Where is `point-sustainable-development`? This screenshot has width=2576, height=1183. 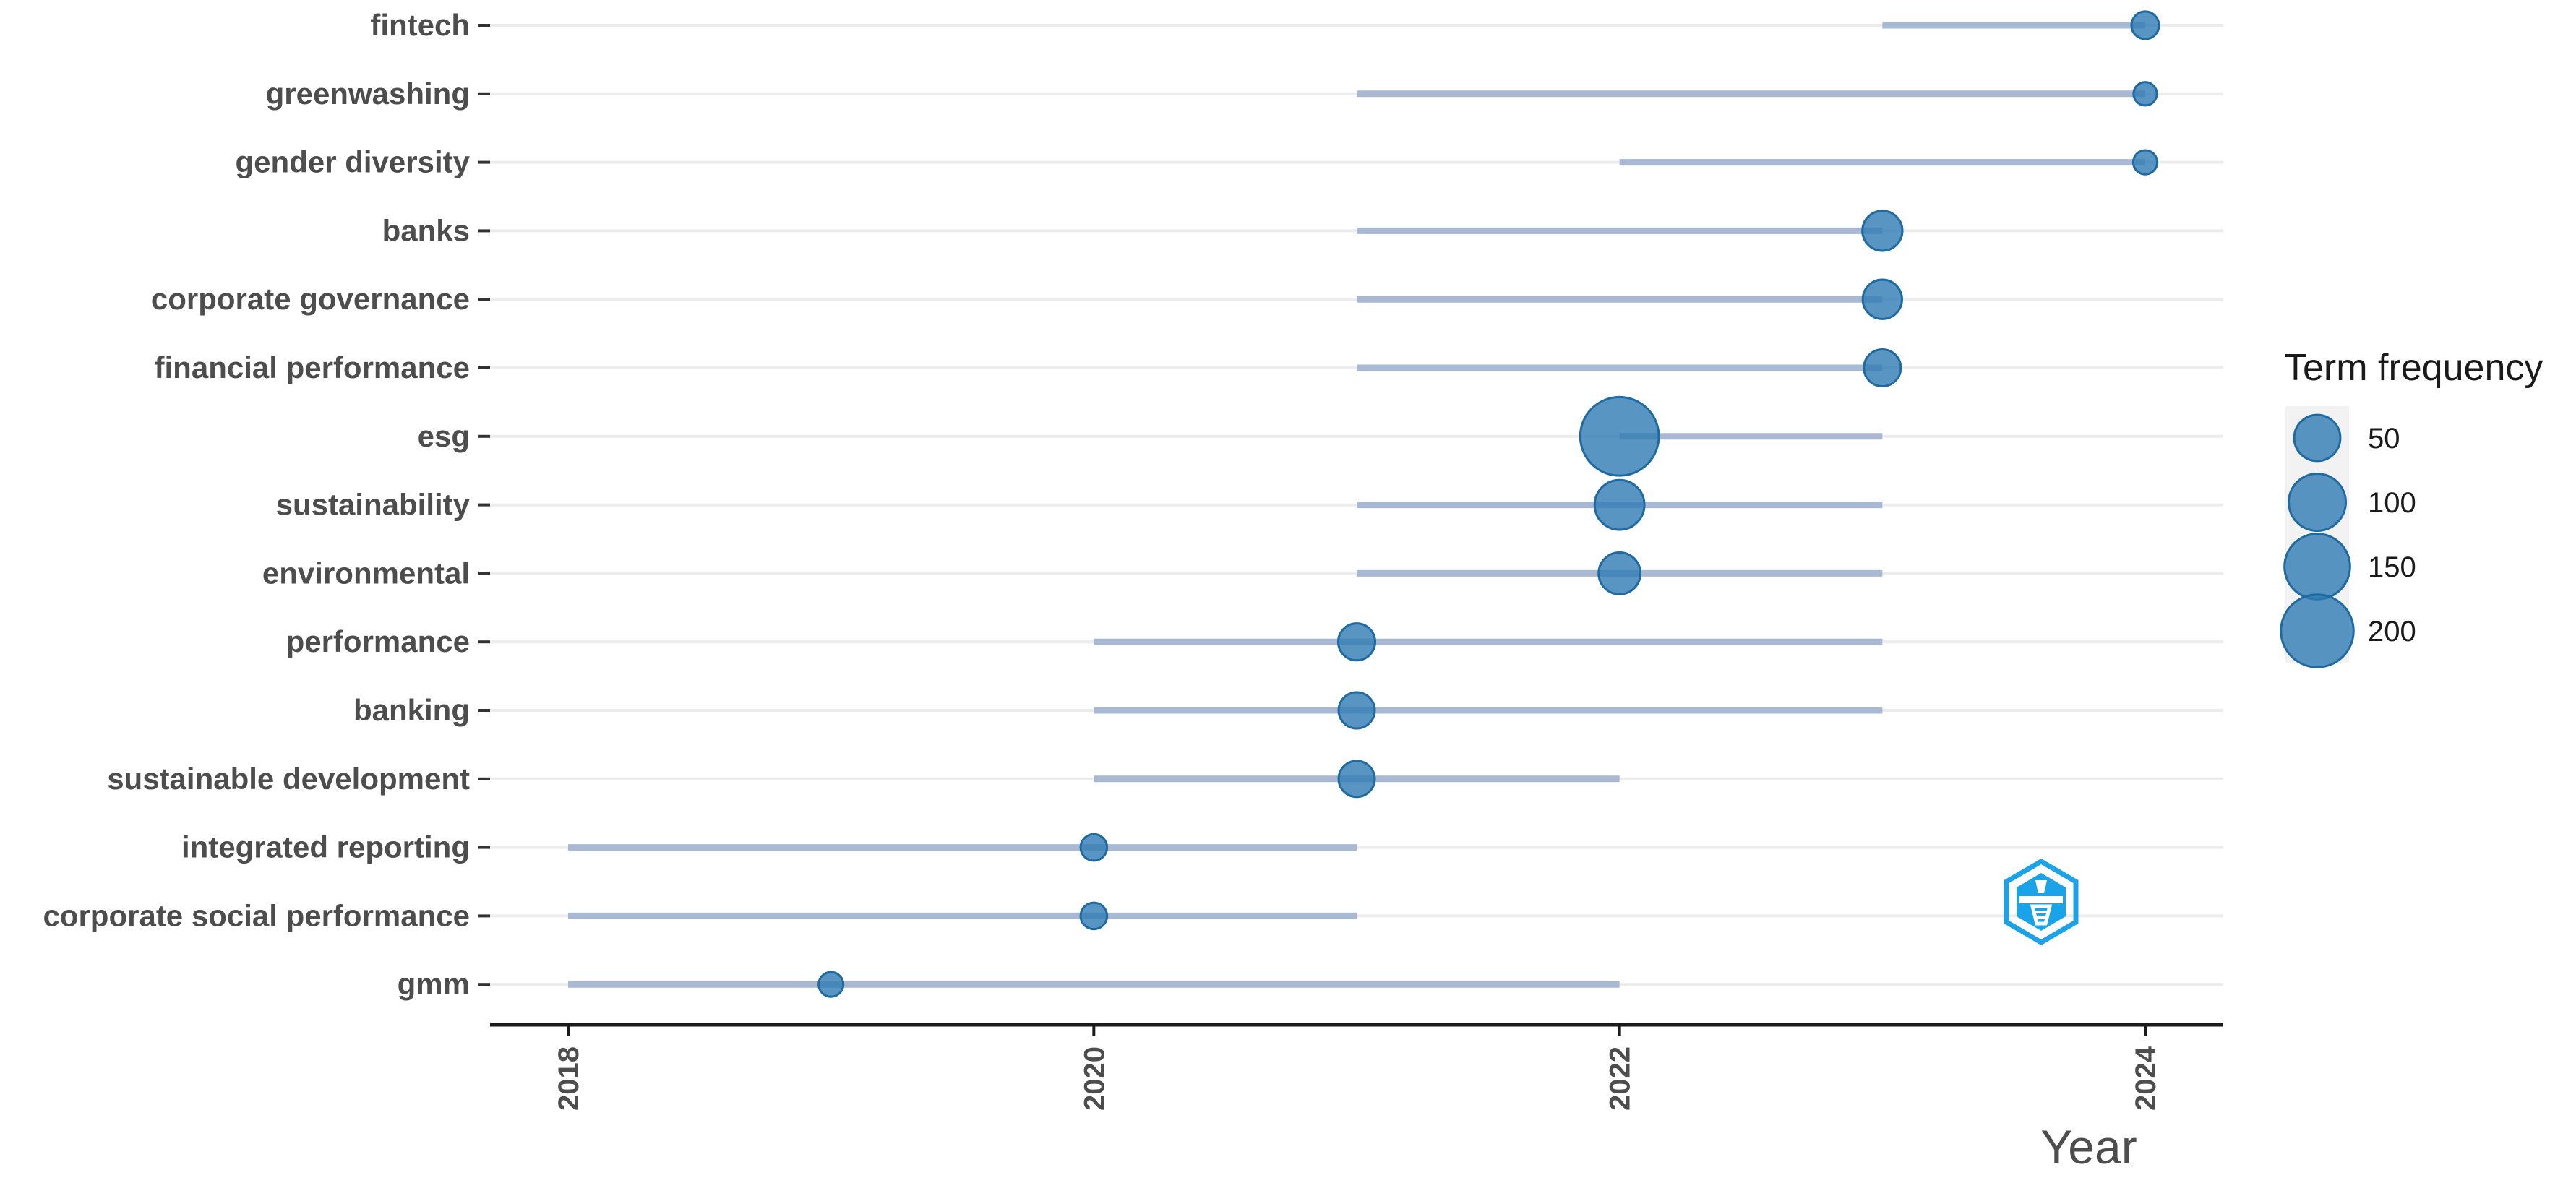
point-sustainable-development is located at coordinates (1357, 779).